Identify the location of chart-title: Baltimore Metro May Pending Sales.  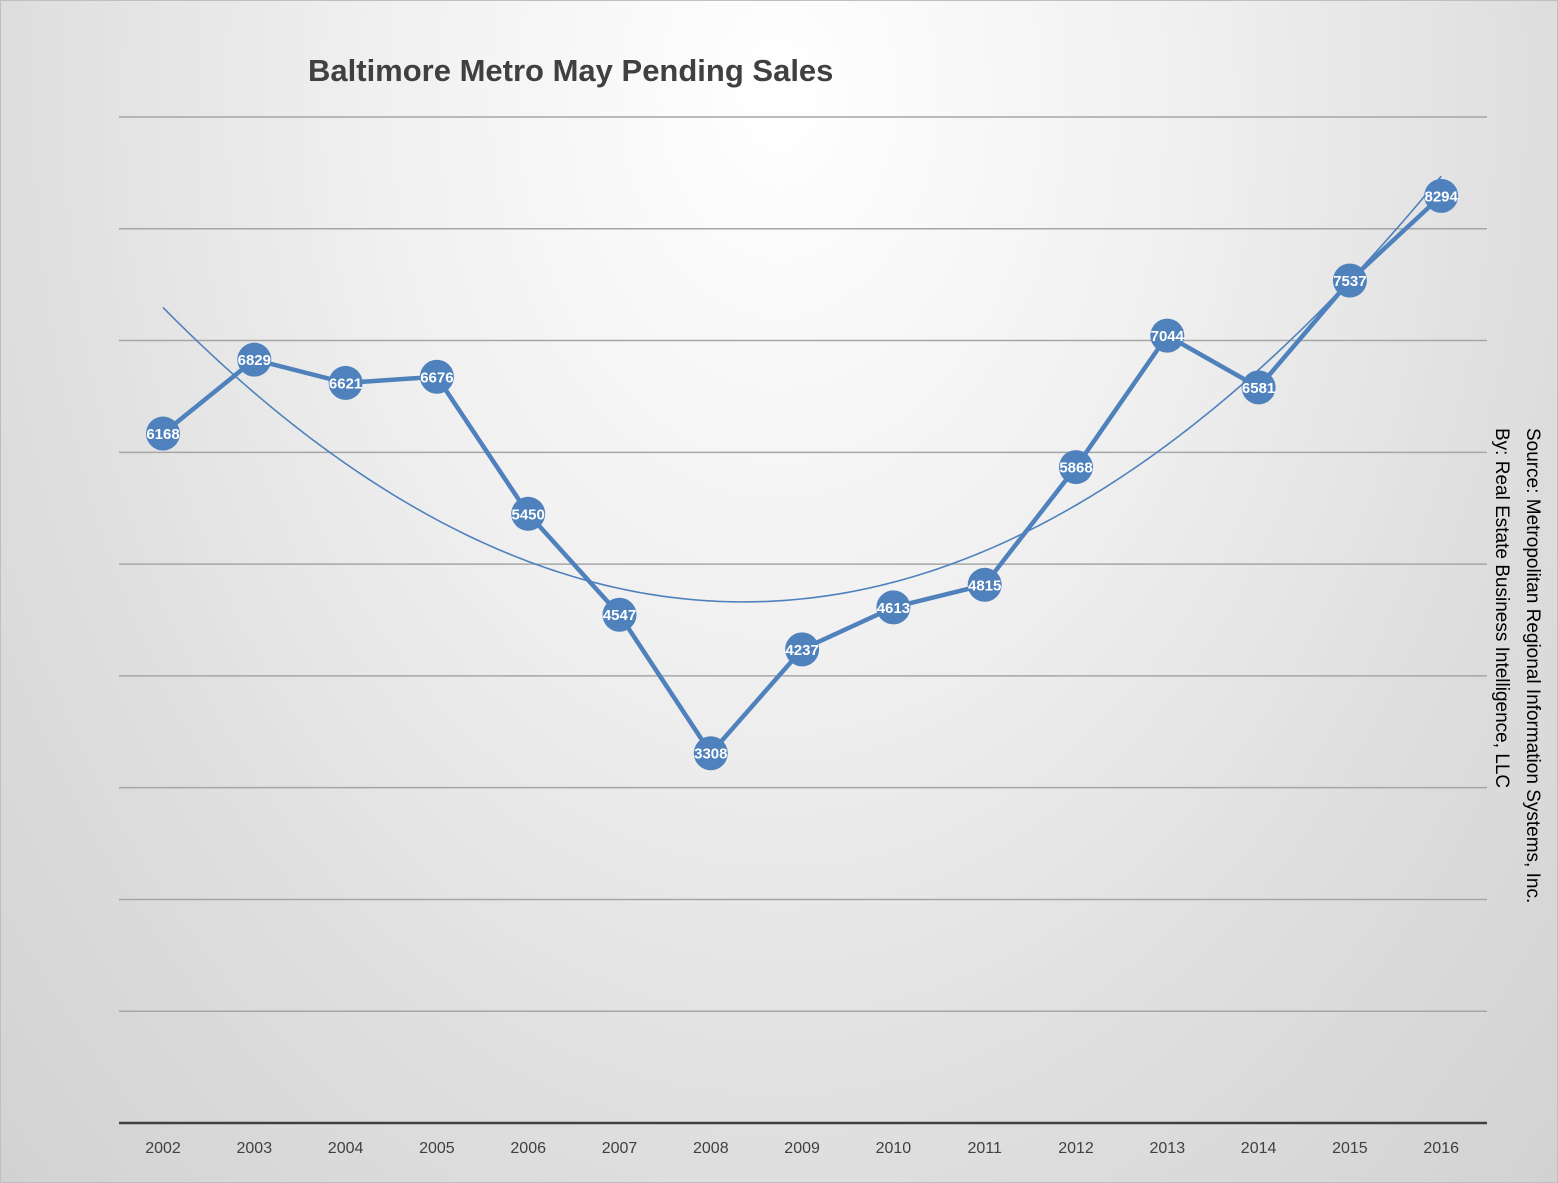
(570, 70).